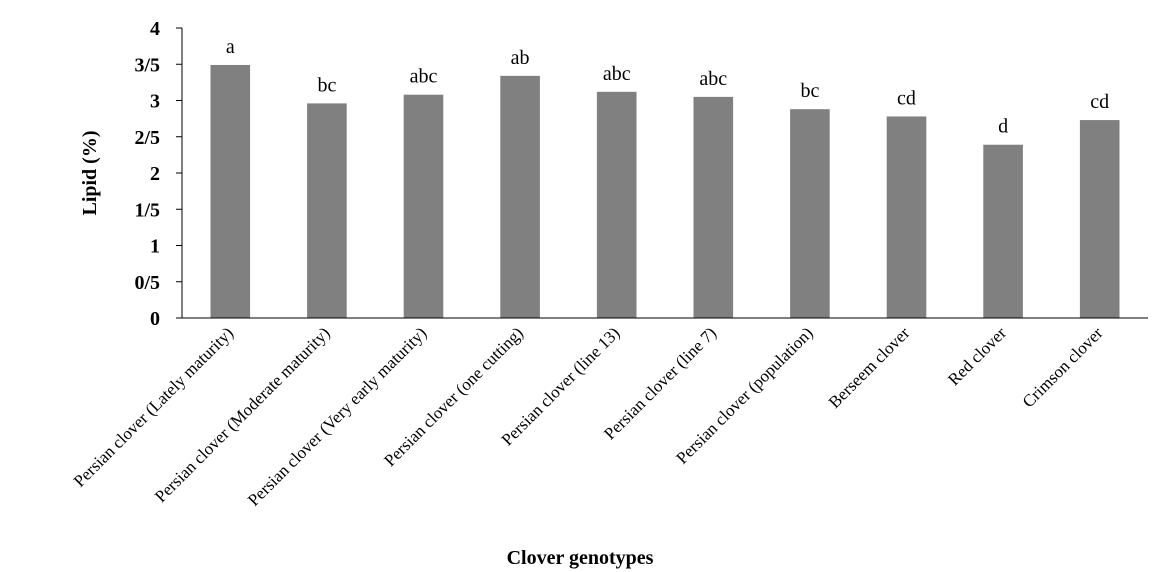  What do you see at coordinates (147, 65) in the screenshot?
I see `y-tick-label: 3/5` at bounding box center [147, 65].